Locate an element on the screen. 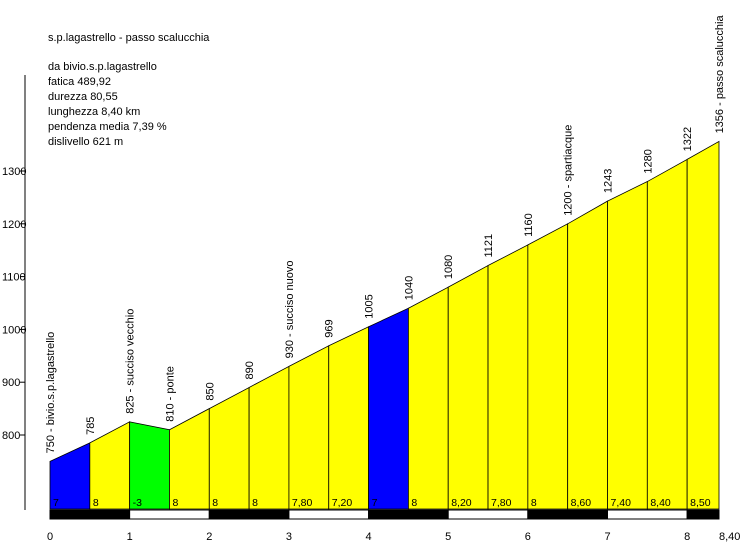 The image size is (750, 550). point-elevation-label: 1243 is located at coordinates (609, 181).